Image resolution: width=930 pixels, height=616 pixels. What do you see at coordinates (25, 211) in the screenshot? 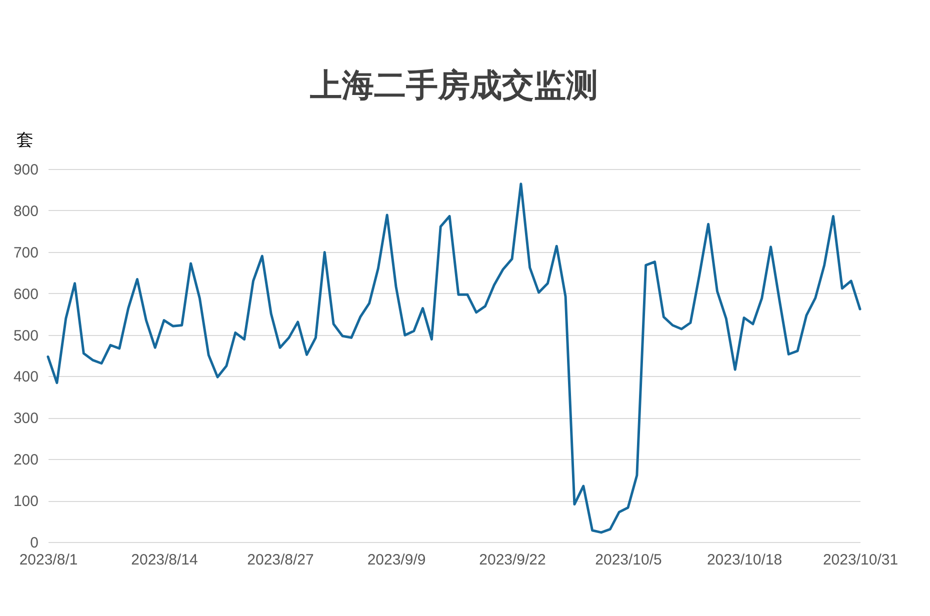
I see `y-tick-label: 800` at bounding box center [25, 211].